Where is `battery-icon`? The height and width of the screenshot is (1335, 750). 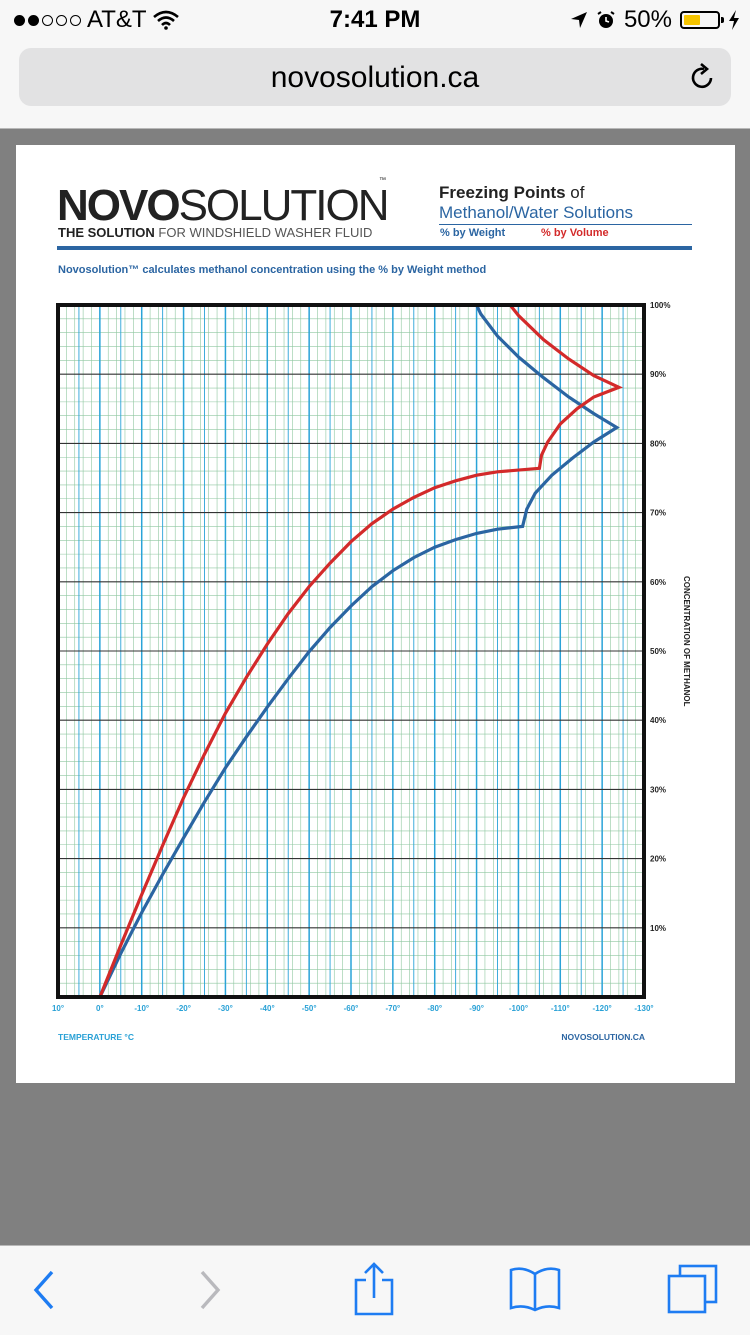 battery-icon is located at coordinates (702, 20).